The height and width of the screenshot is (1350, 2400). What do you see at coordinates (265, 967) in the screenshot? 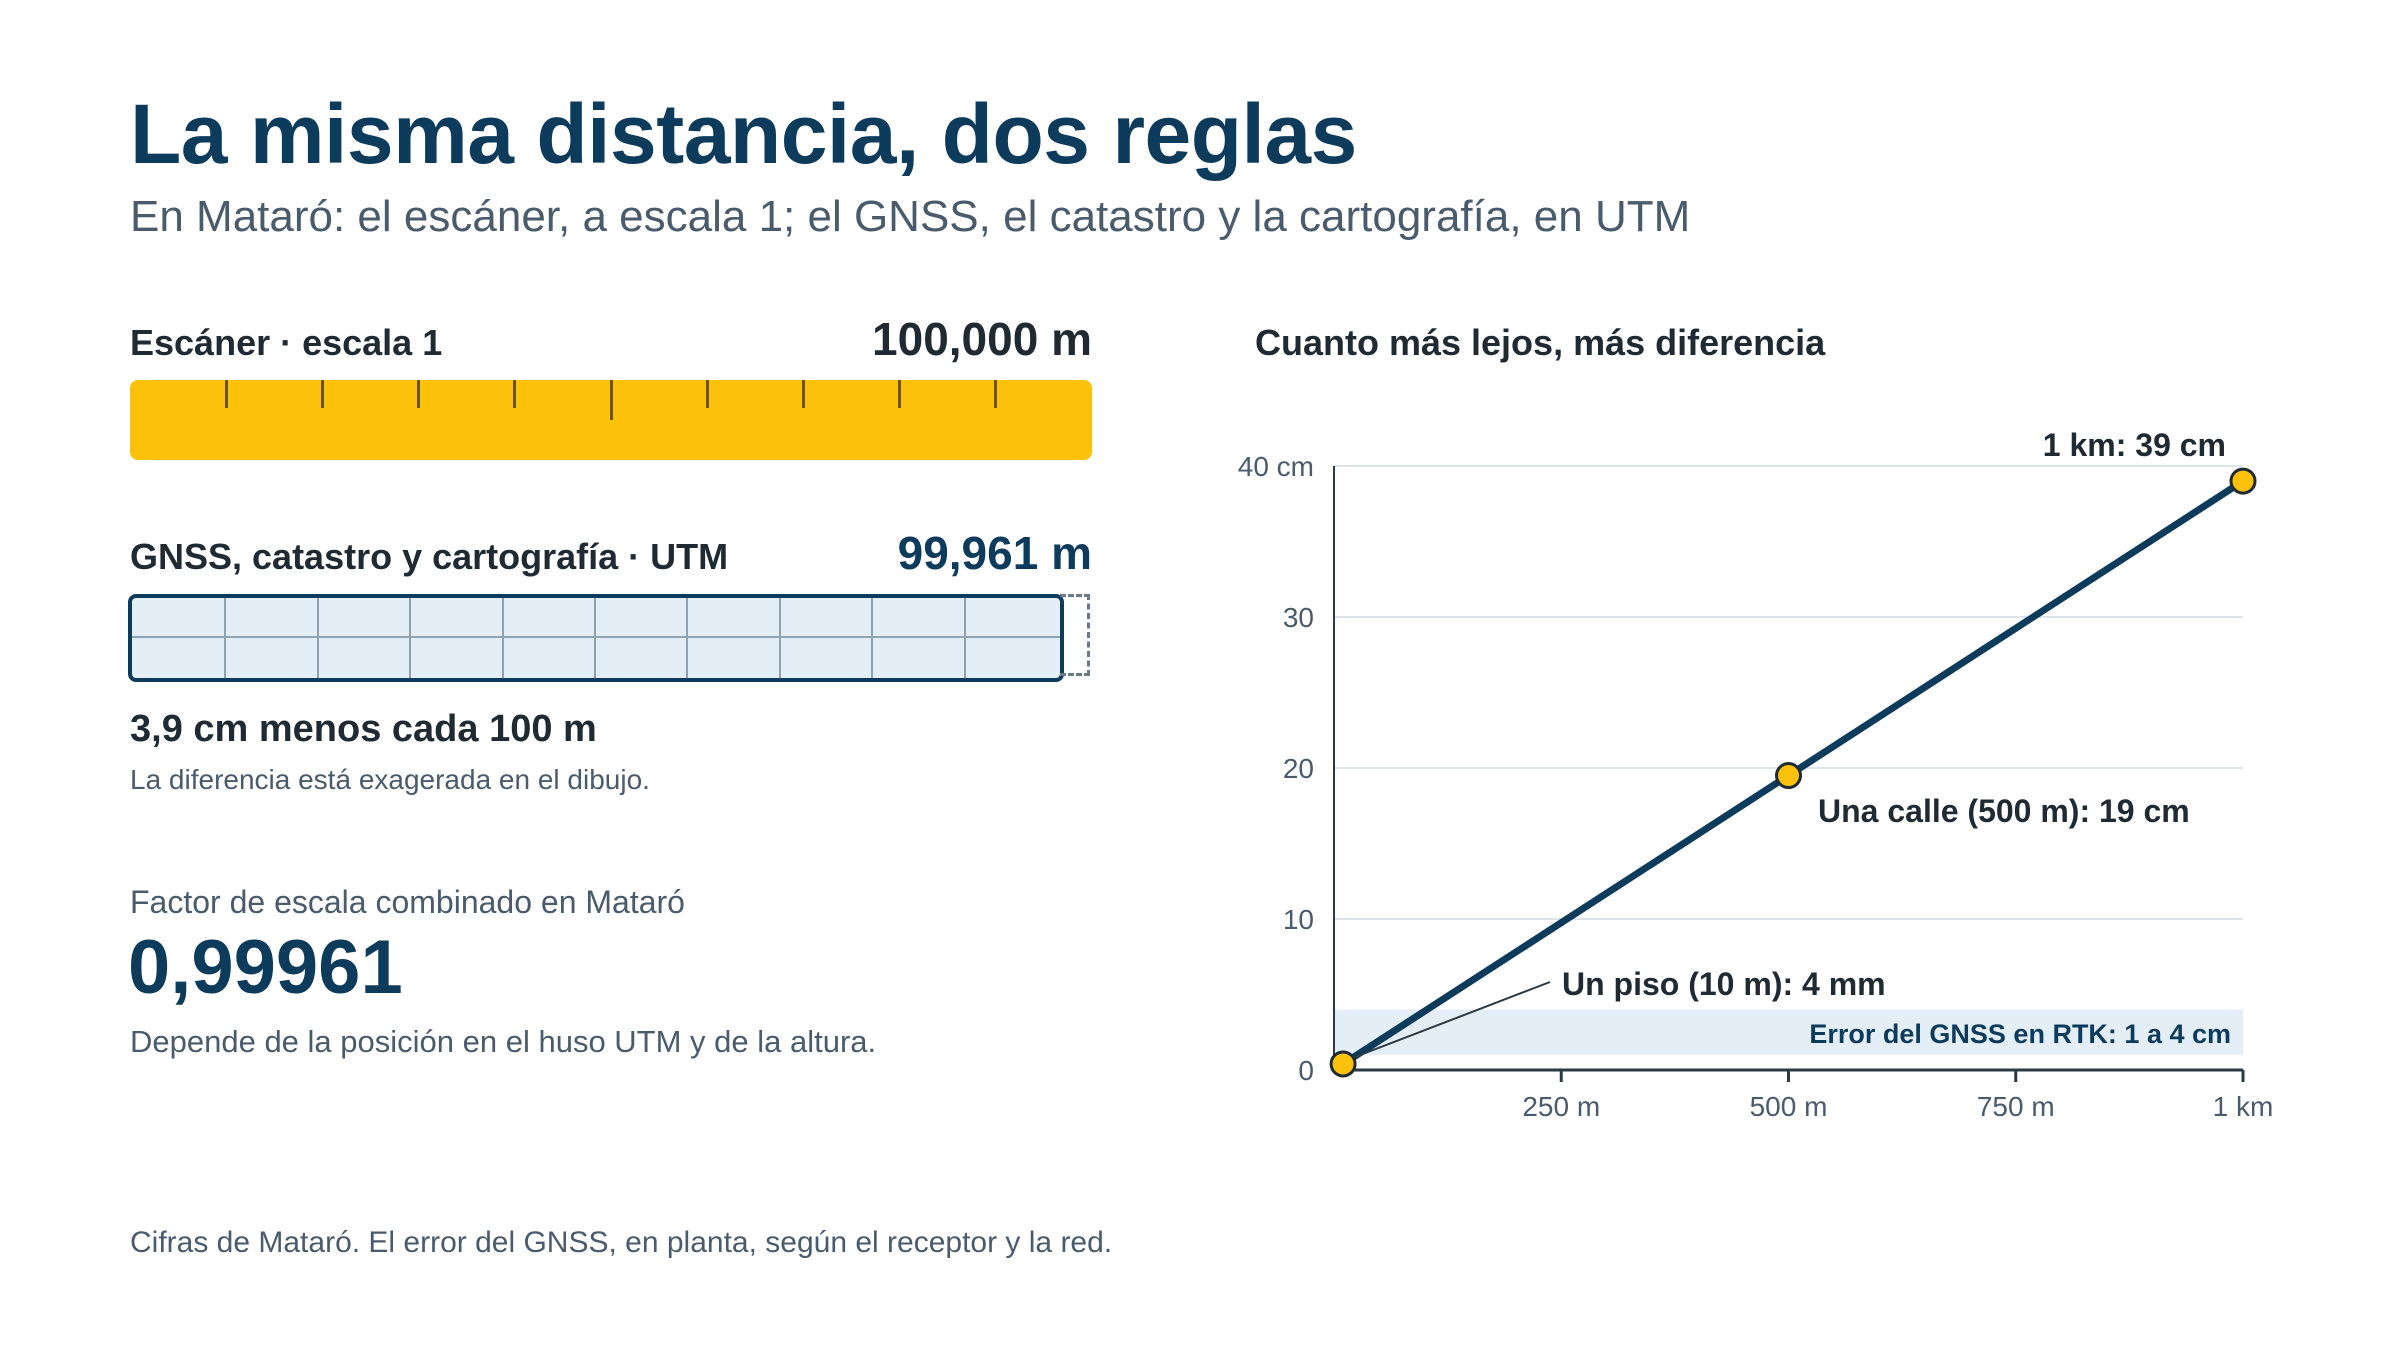
I see `scale-factor-value: 0,99961` at bounding box center [265, 967].